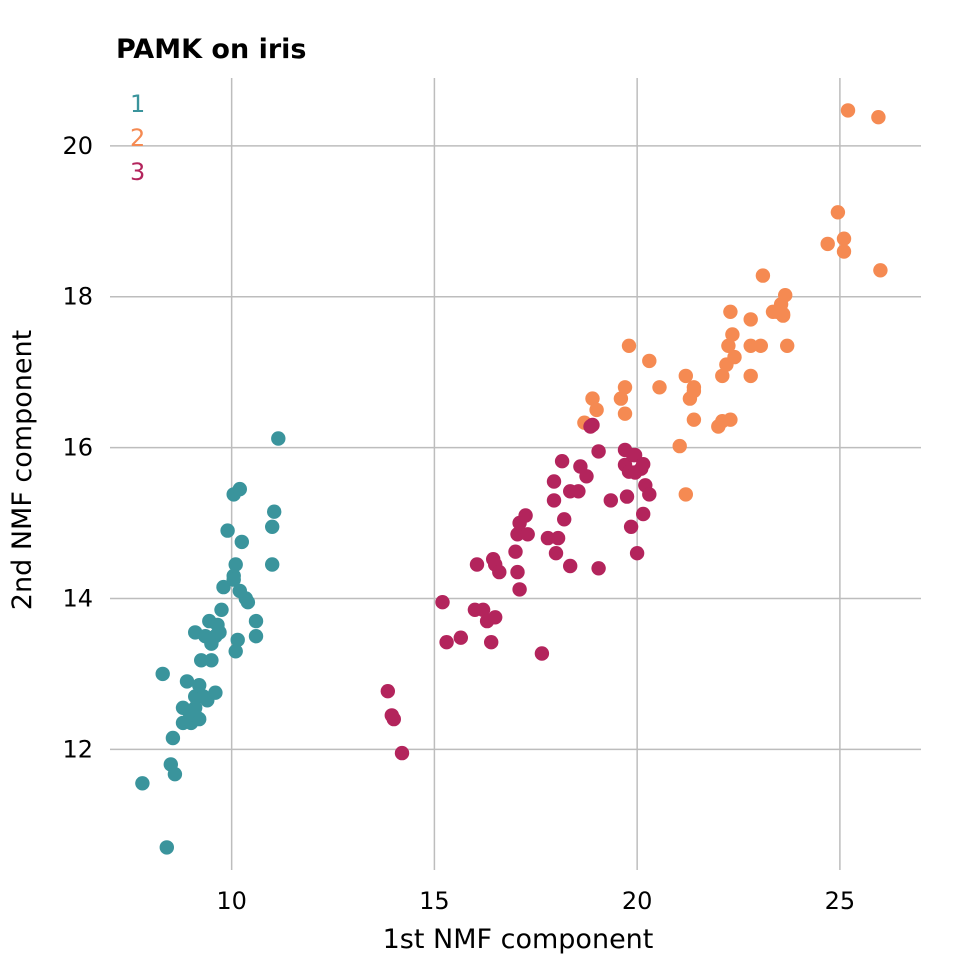 This screenshot has width=960, height=960. Describe the element at coordinates (211, 49) in the screenshot. I see `chart-title: PAMK on iris` at that location.